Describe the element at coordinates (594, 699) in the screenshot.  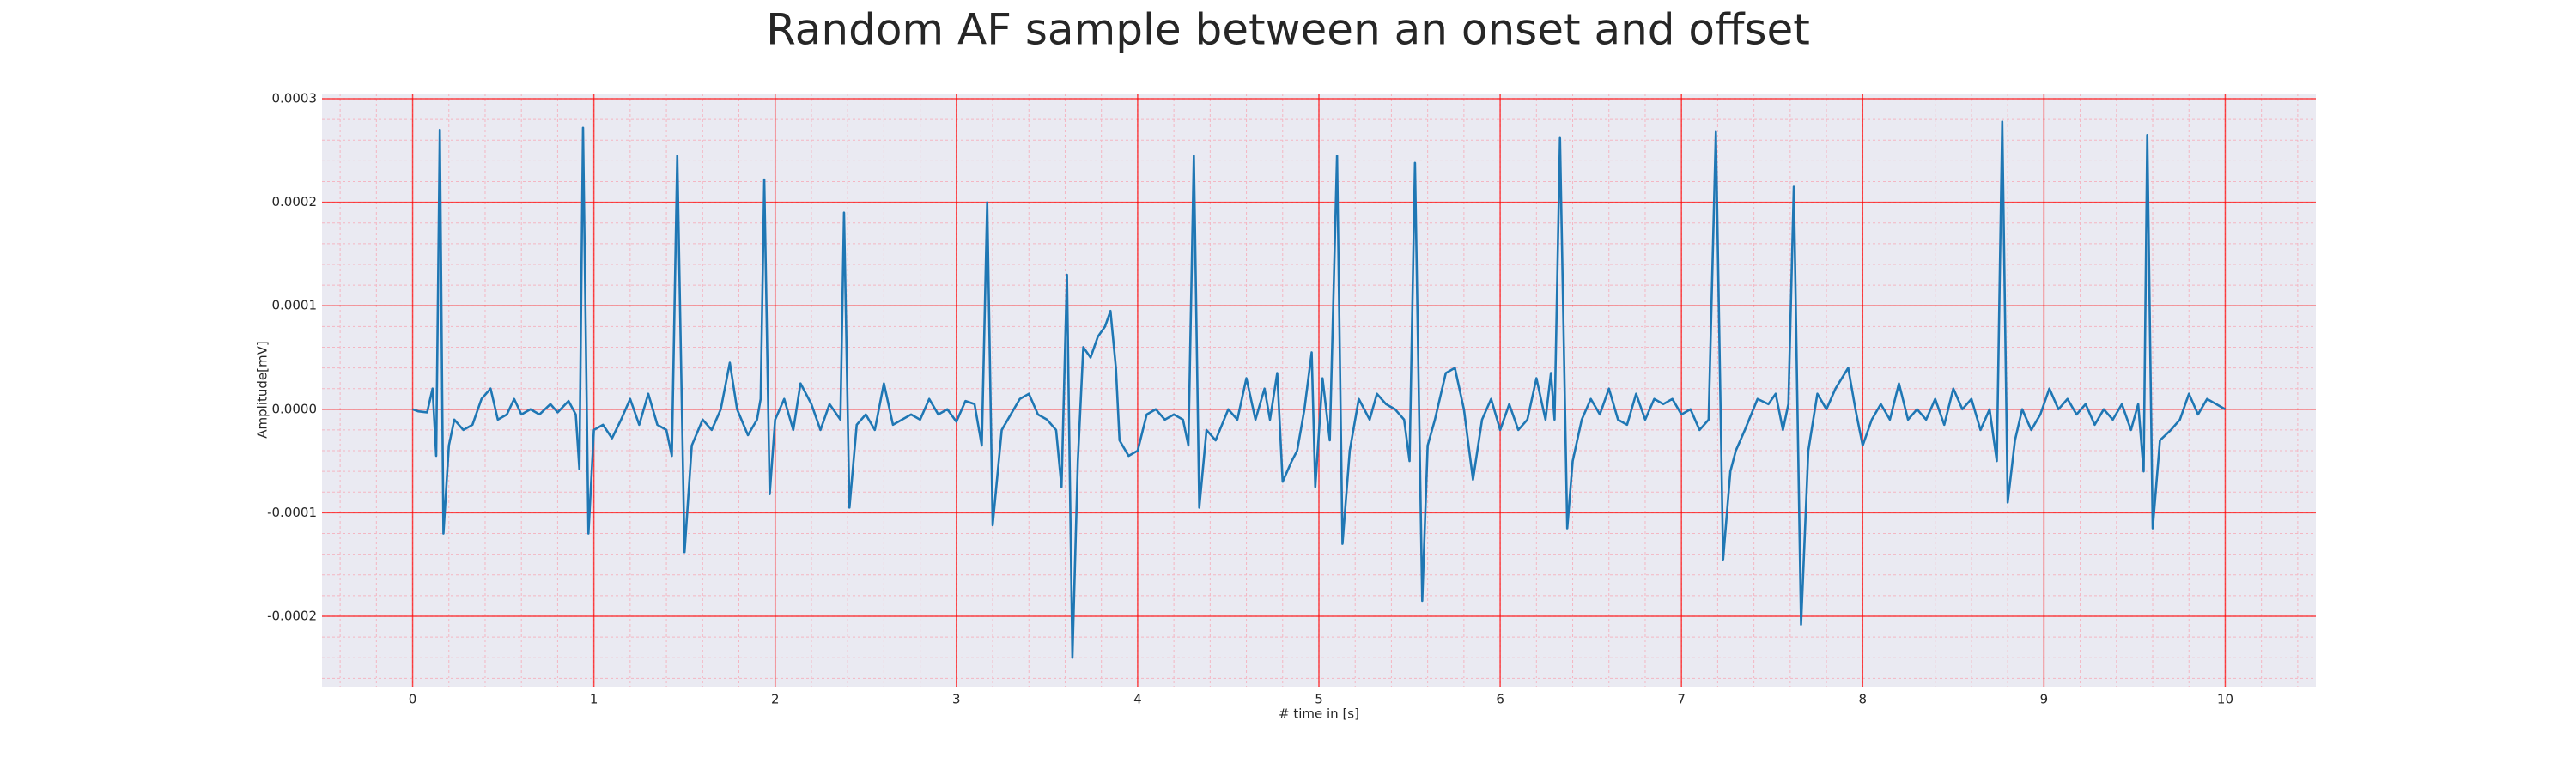
I see `x-tick-label: 1` at that location.